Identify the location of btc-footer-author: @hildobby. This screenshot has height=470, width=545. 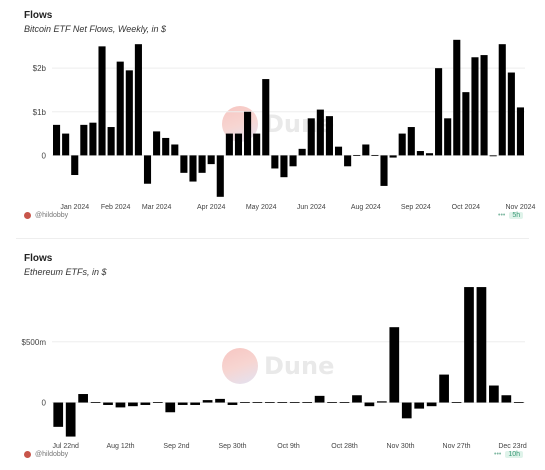
(46, 215).